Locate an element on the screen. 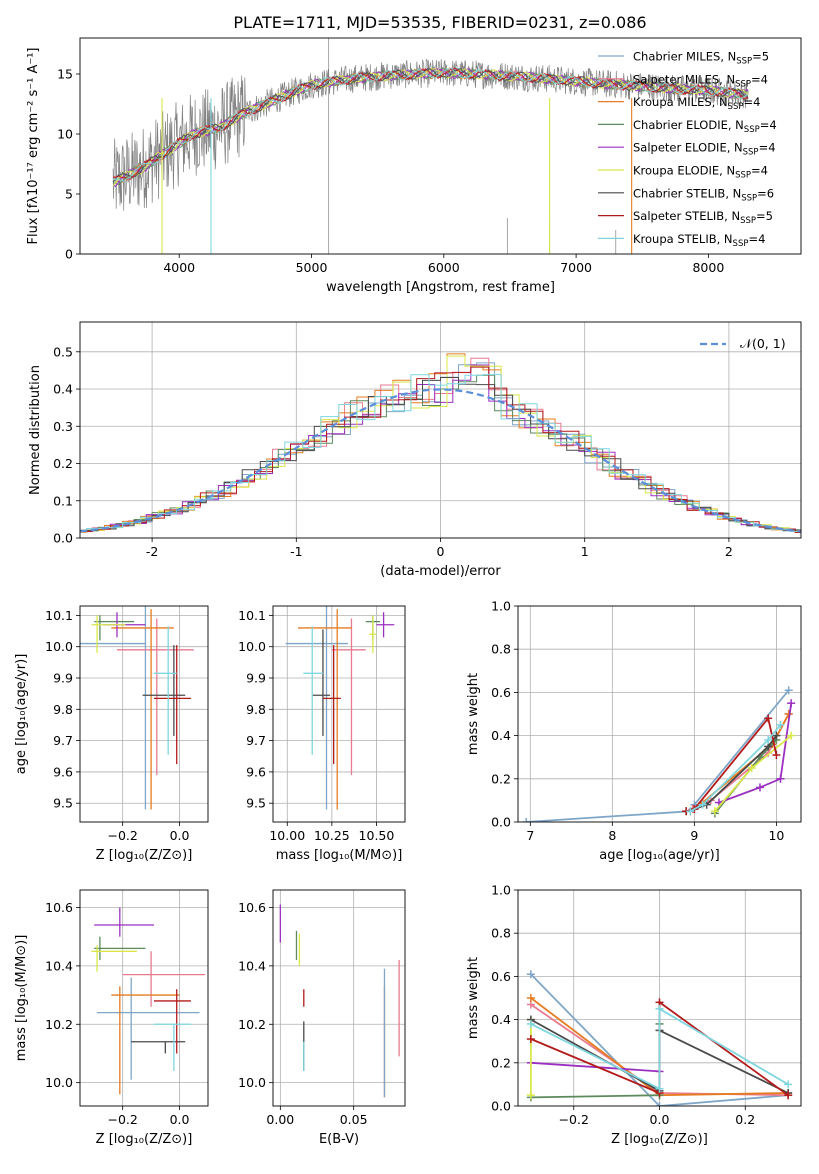 This screenshot has width=819, height=1174. y-tick-label: 0.3 is located at coordinates (63, 426).